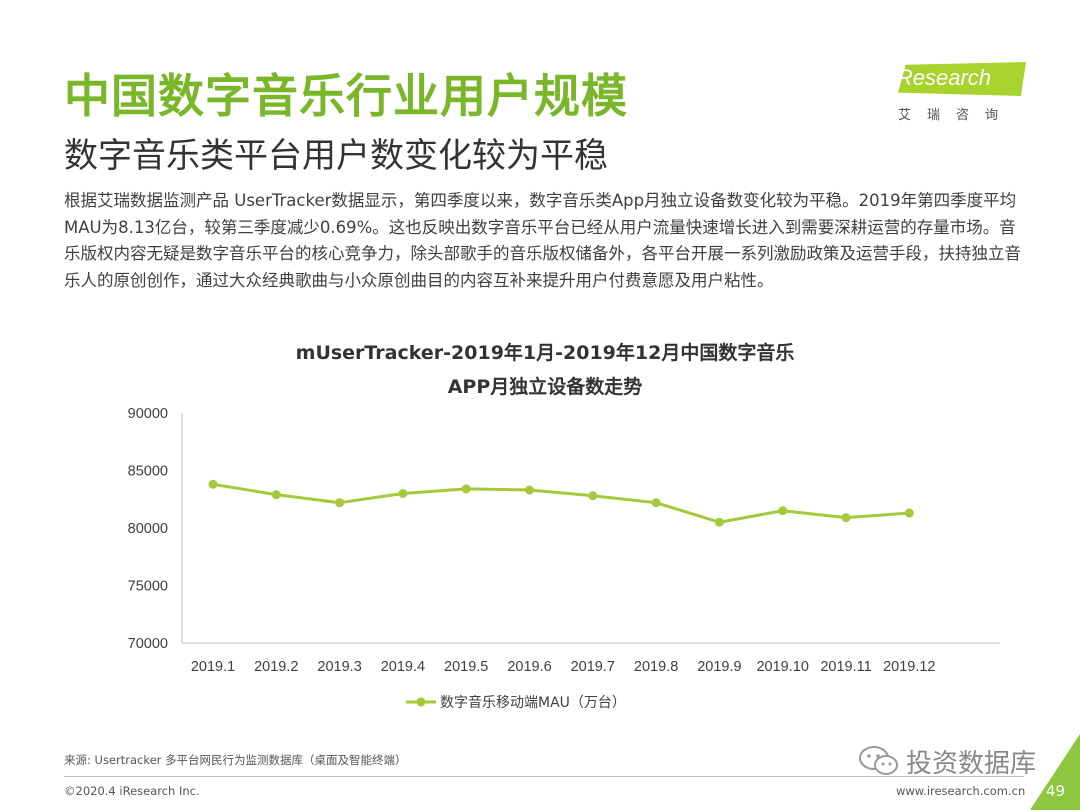  What do you see at coordinates (909, 667) in the screenshot?
I see `x-tick-label: 2019.12` at bounding box center [909, 667].